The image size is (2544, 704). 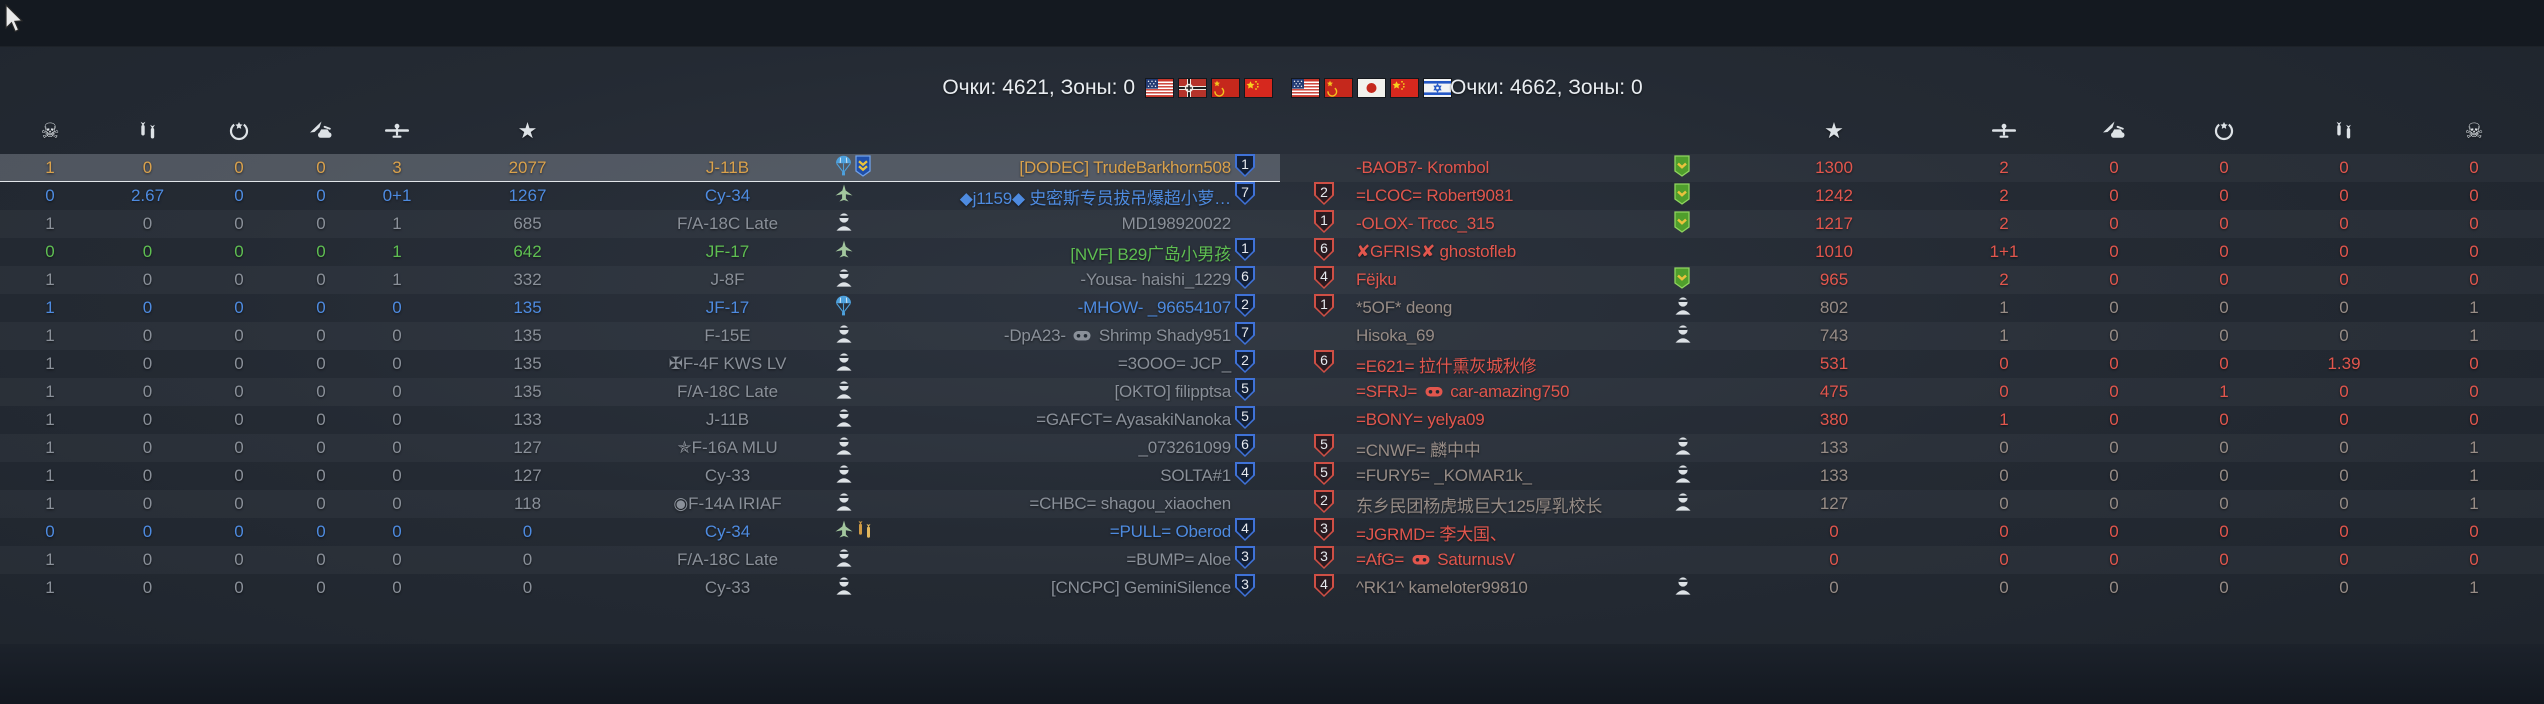 I want to click on flag-usa, so click(x=1305, y=88).